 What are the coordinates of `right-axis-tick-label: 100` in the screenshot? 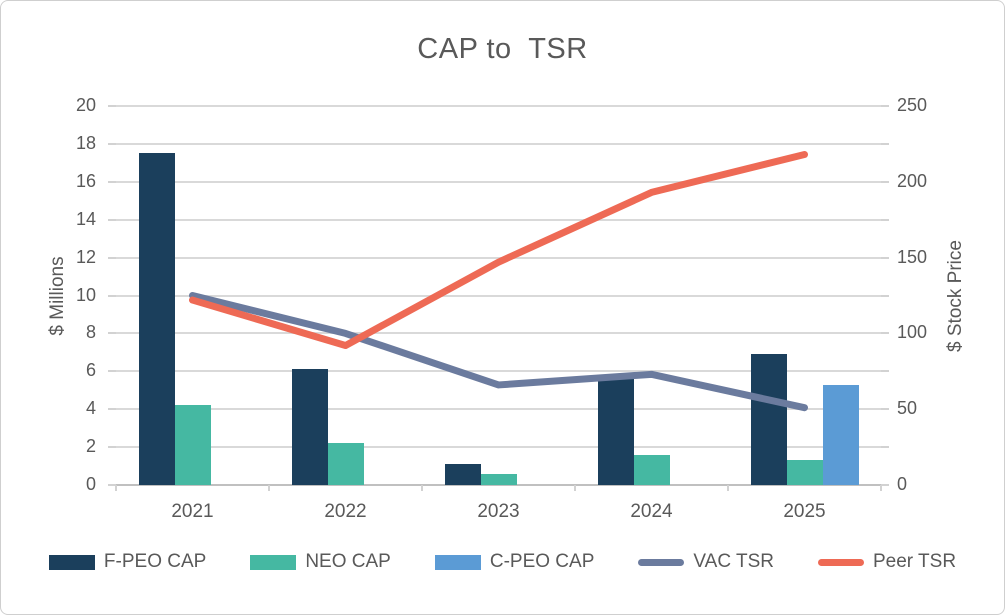 It's located at (912, 332).